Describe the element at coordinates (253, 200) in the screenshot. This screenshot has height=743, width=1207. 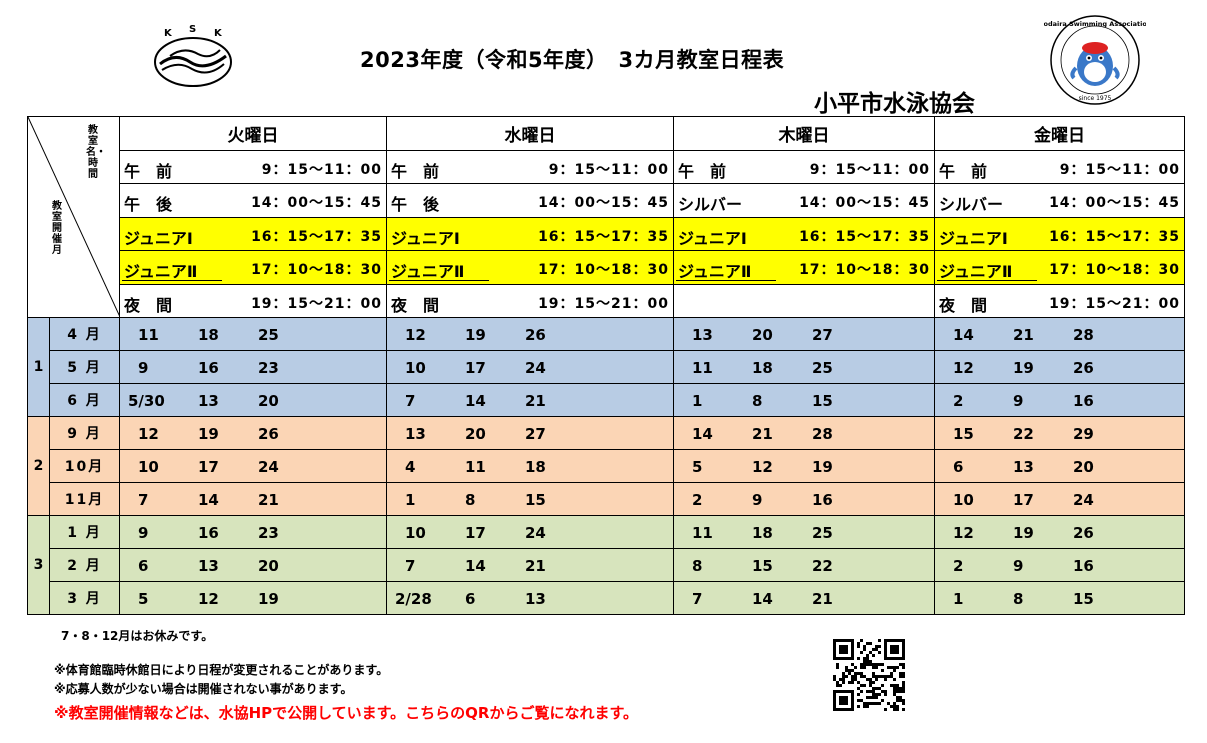
I see `class-slot-cell: 午 後 14：00～15：45` at that location.